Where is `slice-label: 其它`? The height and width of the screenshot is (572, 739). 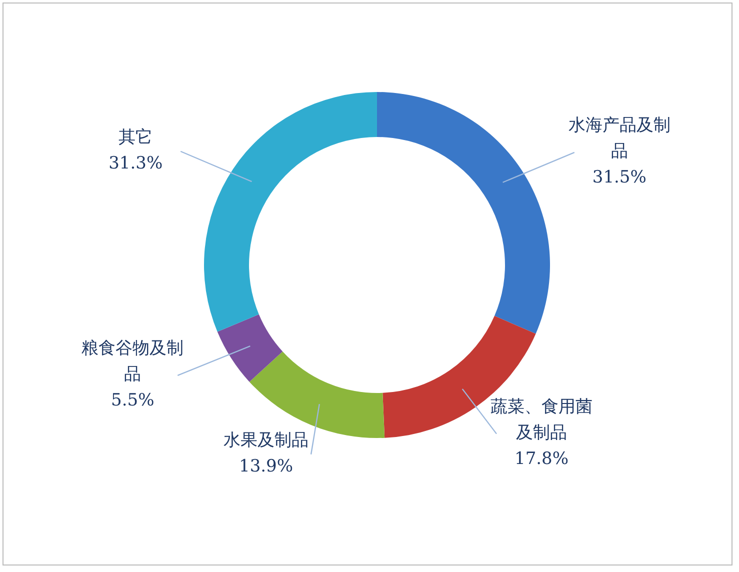
slice-label: 其它 is located at coordinates (135, 138).